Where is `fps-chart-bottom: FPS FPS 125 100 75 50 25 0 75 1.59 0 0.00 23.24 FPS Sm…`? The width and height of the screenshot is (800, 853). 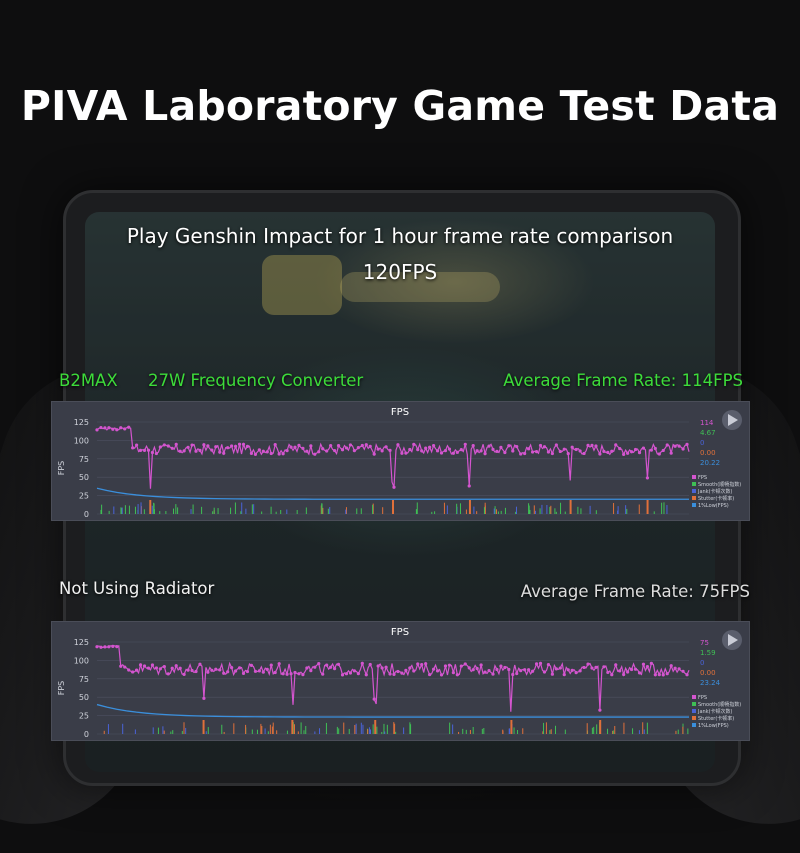
fps-chart-bottom: FPS FPS 125 100 75 50 25 0 75 1.59 0 0.00 23.24 FPS Sm… is located at coordinates (400, 681).